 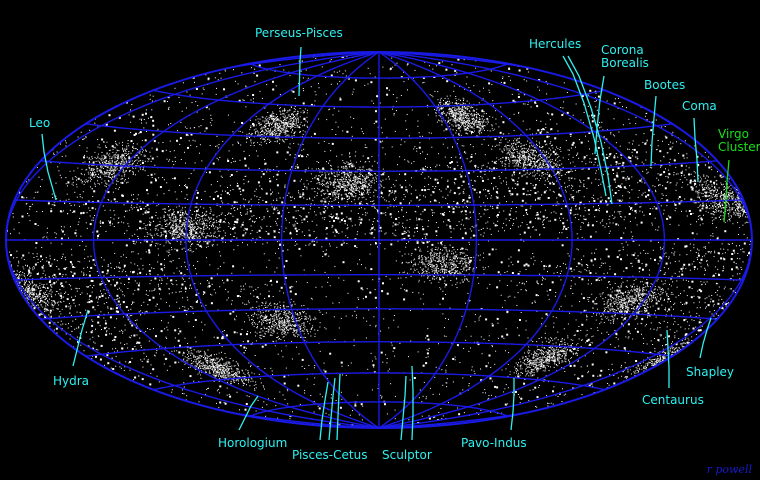 I want to click on label-sculptor: Sculptor, so click(x=407, y=455).